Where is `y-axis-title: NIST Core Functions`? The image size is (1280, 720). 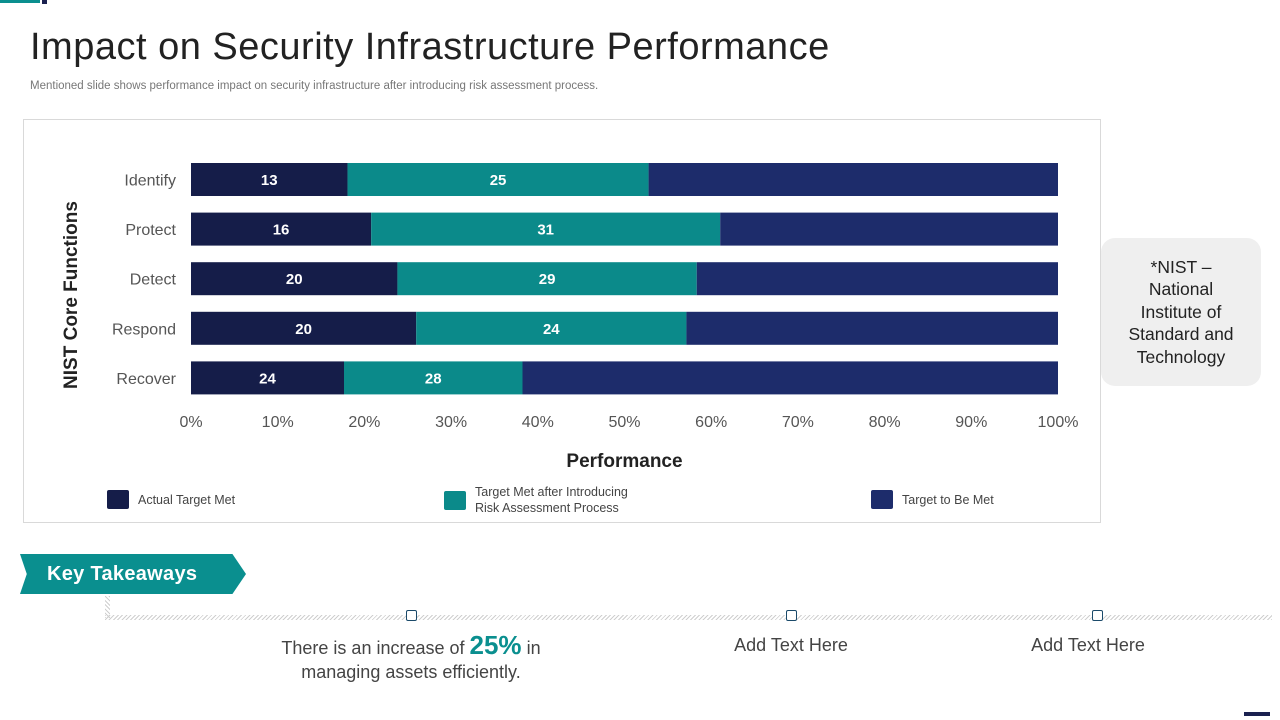 y-axis-title: NIST Core Functions is located at coordinates (71, 295).